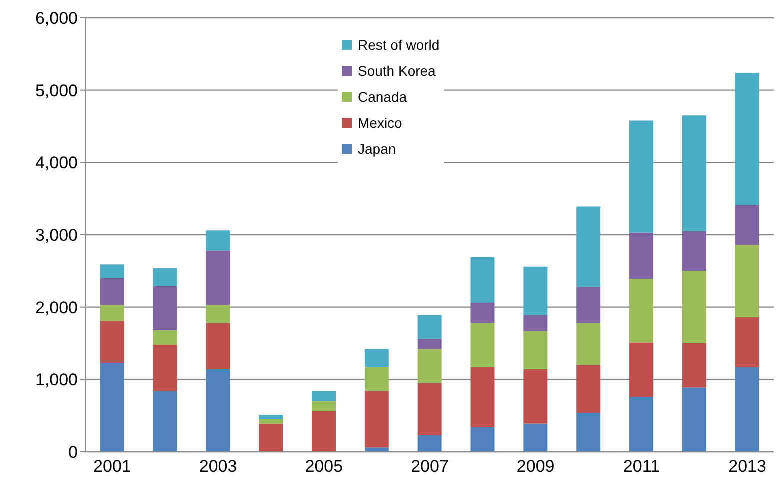 The image size is (780, 496). I want to click on legend-label: South Korea, so click(397, 71).